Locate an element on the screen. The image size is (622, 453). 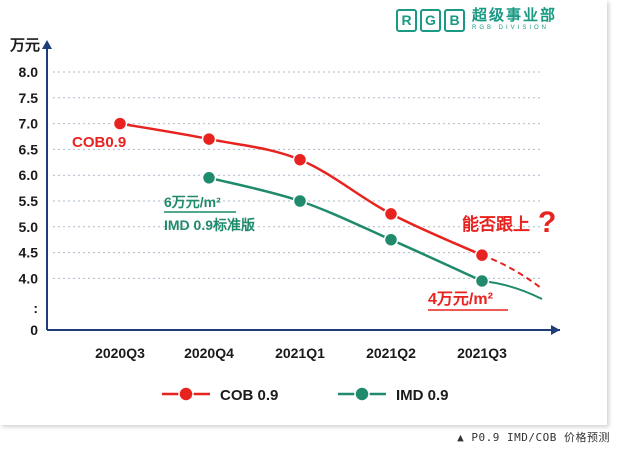
question-label: 能否跟上 is located at coordinates (496, 224).